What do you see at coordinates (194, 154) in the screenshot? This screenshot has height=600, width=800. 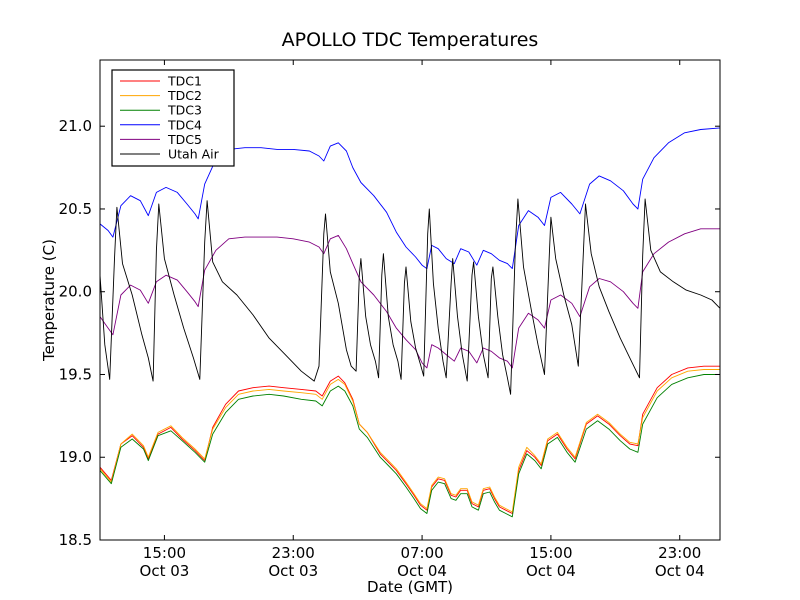 I see `legend-label-utah-air: Utah Air` at bounding box center [194, 154].